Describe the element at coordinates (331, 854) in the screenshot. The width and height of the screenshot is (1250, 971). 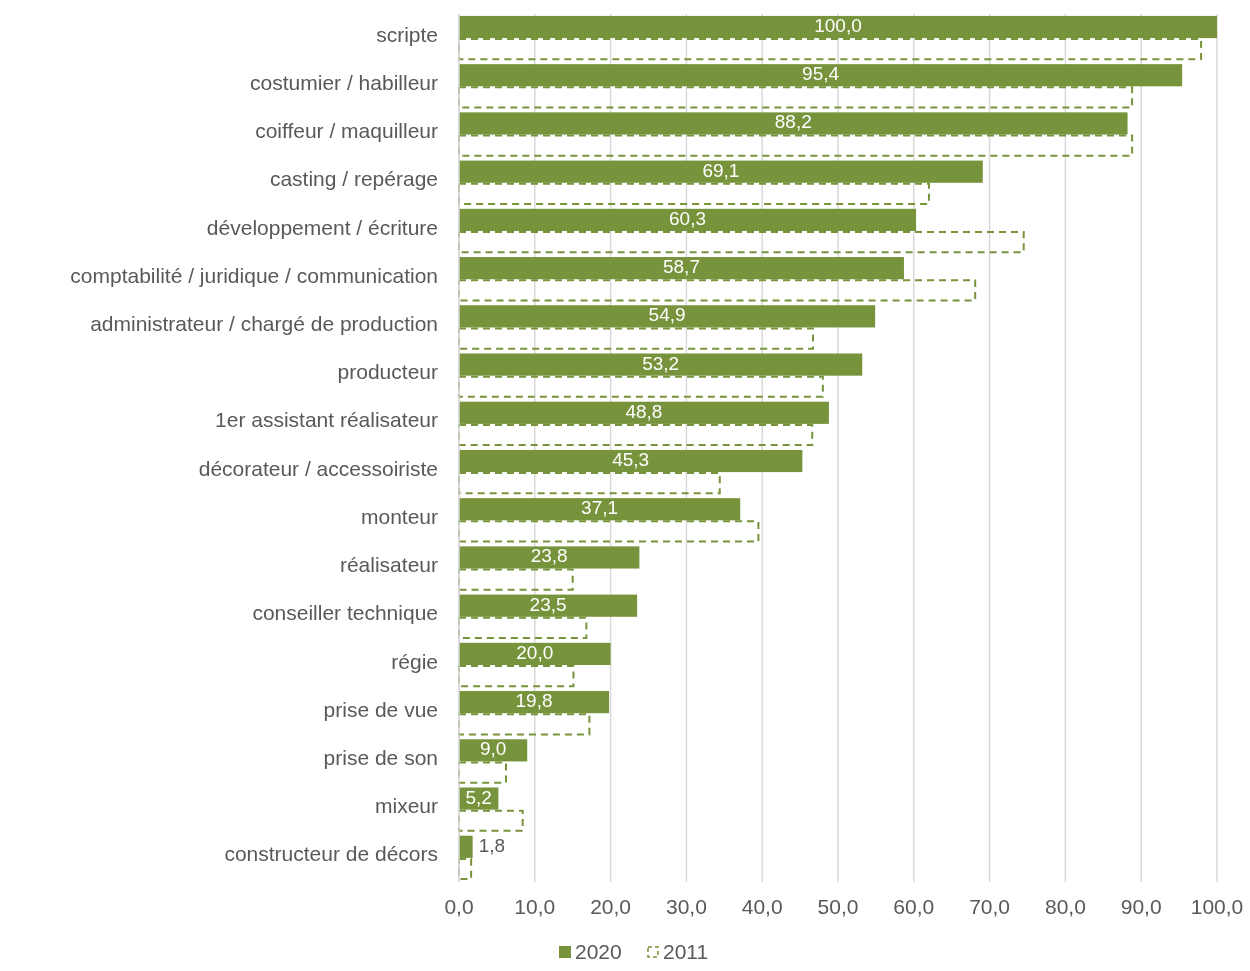
I see `y-tick-label: constructeur de décors` at that location.